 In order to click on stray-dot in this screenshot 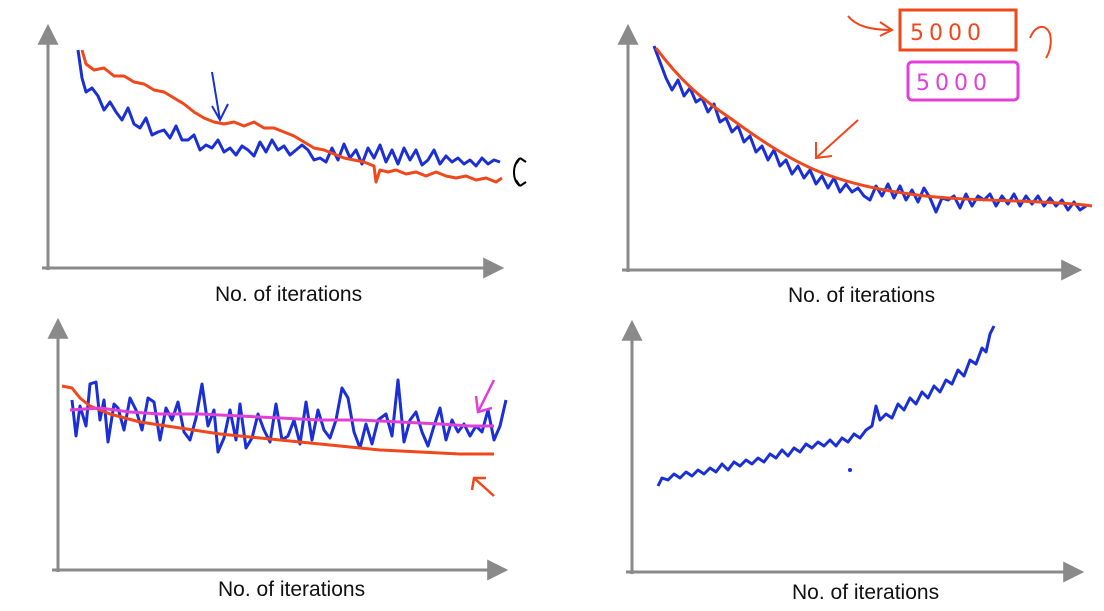, I will do `click(850, 470)`.